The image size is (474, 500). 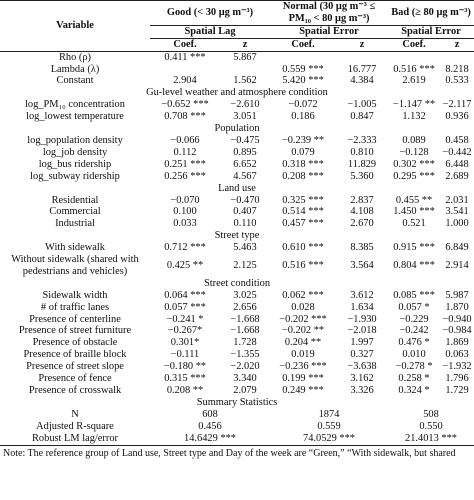 I want to click on value-cell: 508, so click(x=431, y=414).